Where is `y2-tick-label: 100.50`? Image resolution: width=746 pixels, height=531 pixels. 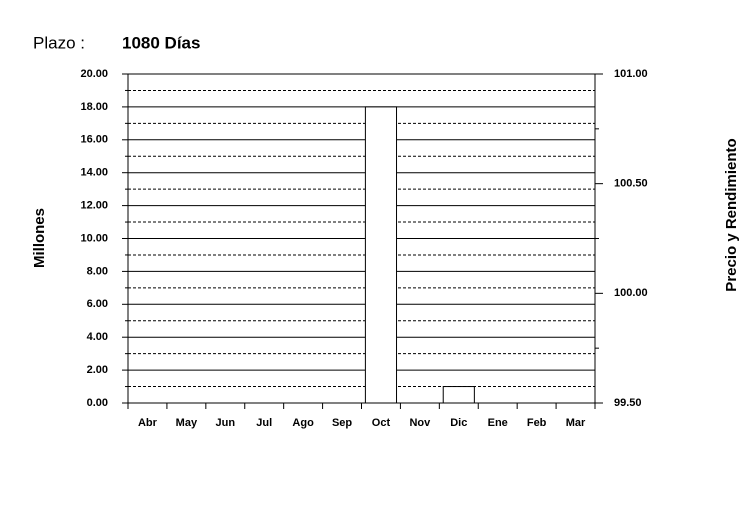 y2-tick-label: 100.50 is located at coordinates (631, 184).